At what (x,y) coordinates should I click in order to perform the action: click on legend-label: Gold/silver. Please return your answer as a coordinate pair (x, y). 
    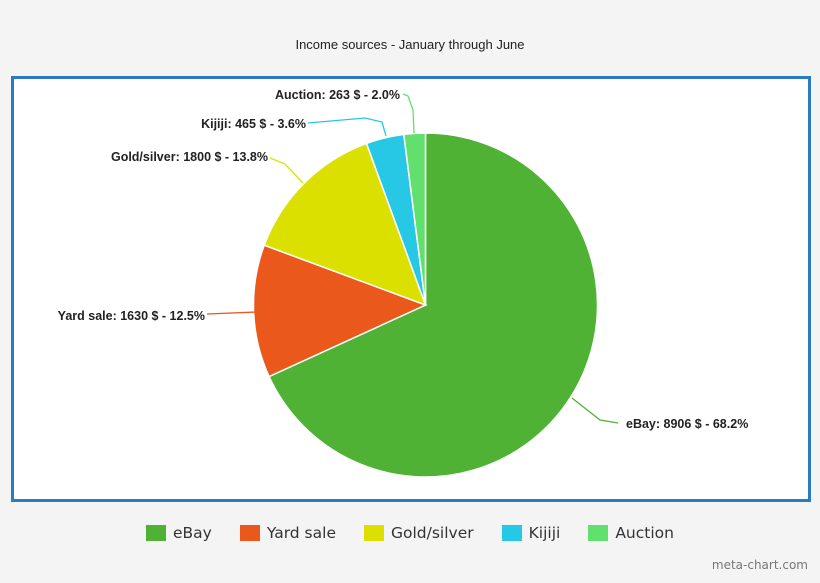
    Looking at the image, I should click on (432, 533).